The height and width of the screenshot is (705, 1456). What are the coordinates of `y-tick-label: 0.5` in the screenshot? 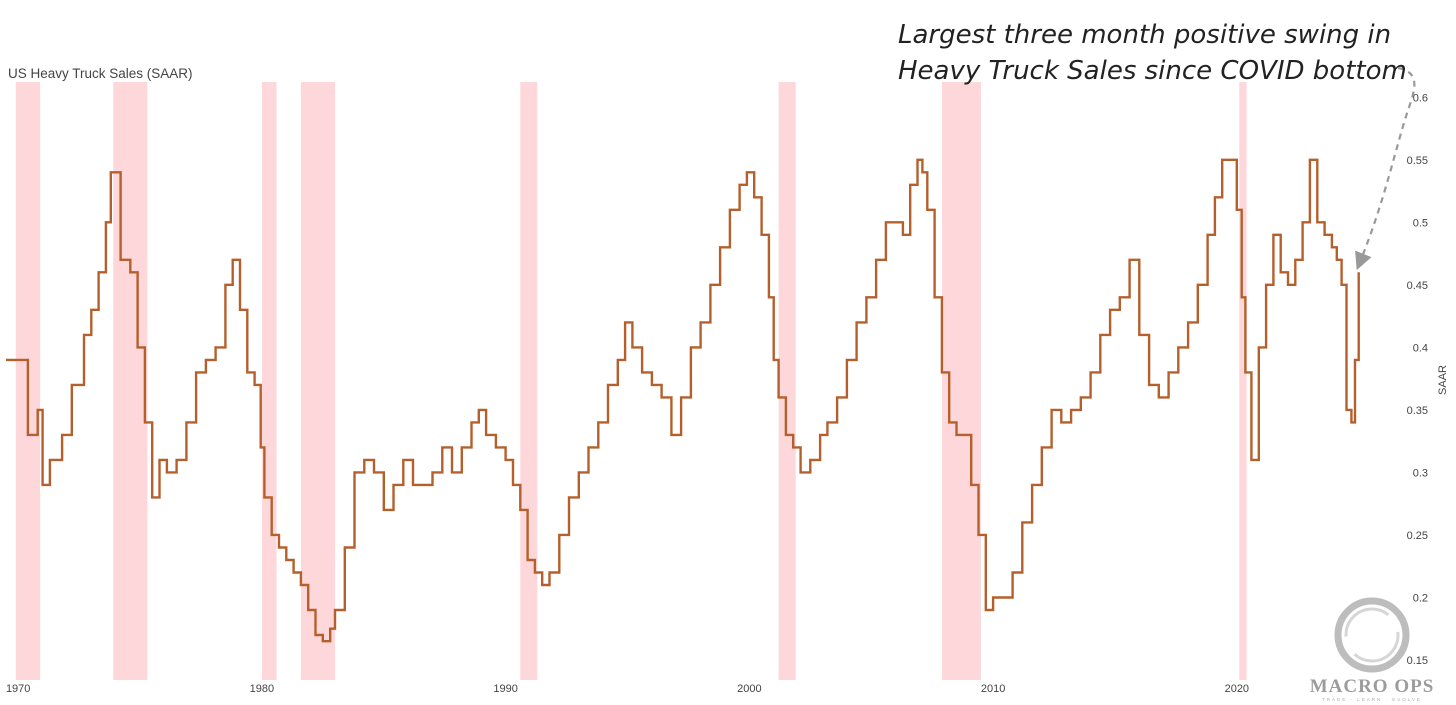 It's located at (1420, 223).